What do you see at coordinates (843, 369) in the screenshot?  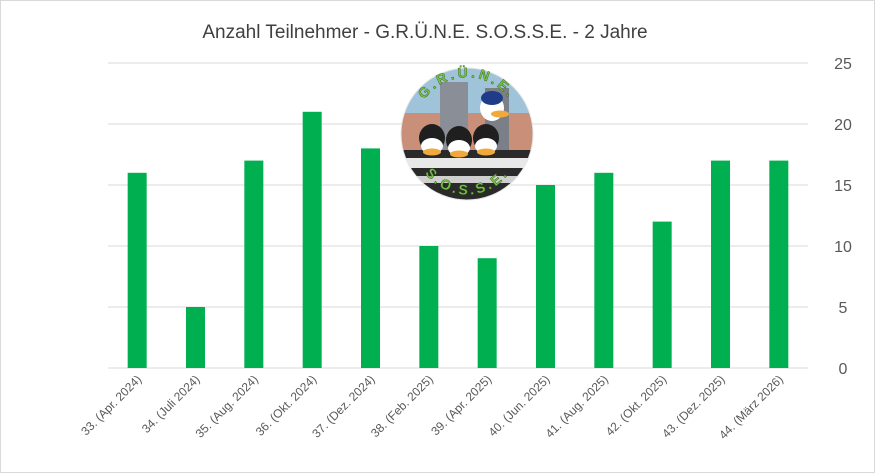 I see `y-tick-label: 0` at bounding box center [843, 369].